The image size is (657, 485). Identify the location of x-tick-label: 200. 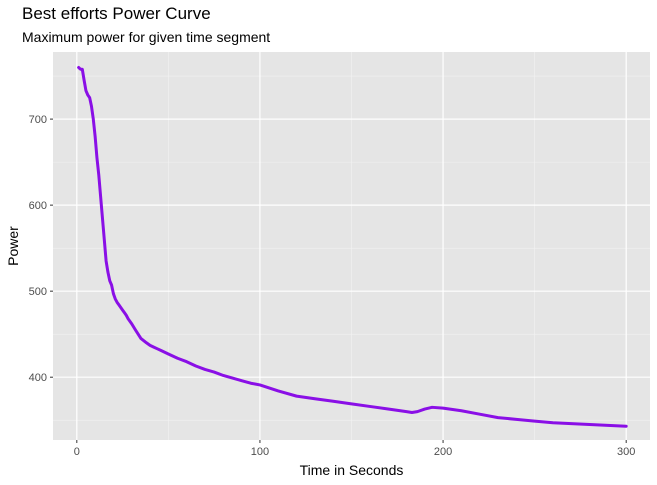
(443, 452).